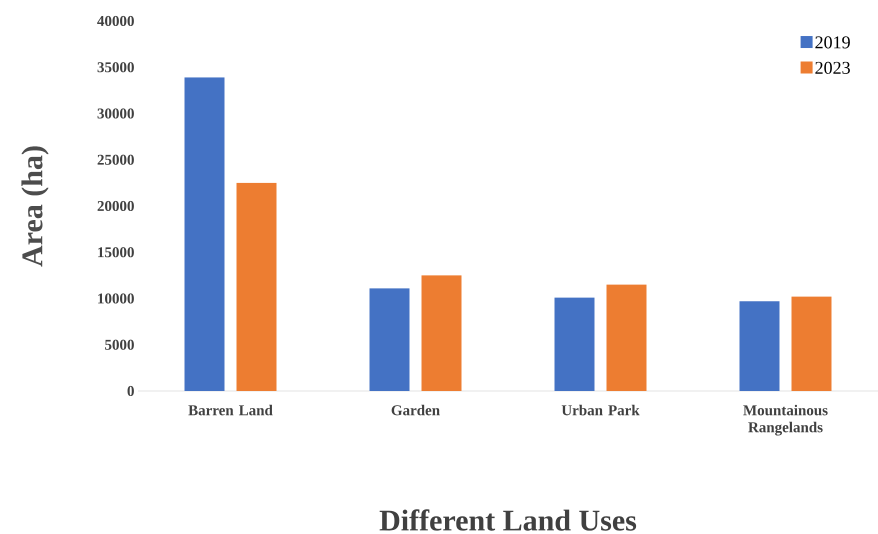  I want to click on legend-label: 2019, so click(832, 42).